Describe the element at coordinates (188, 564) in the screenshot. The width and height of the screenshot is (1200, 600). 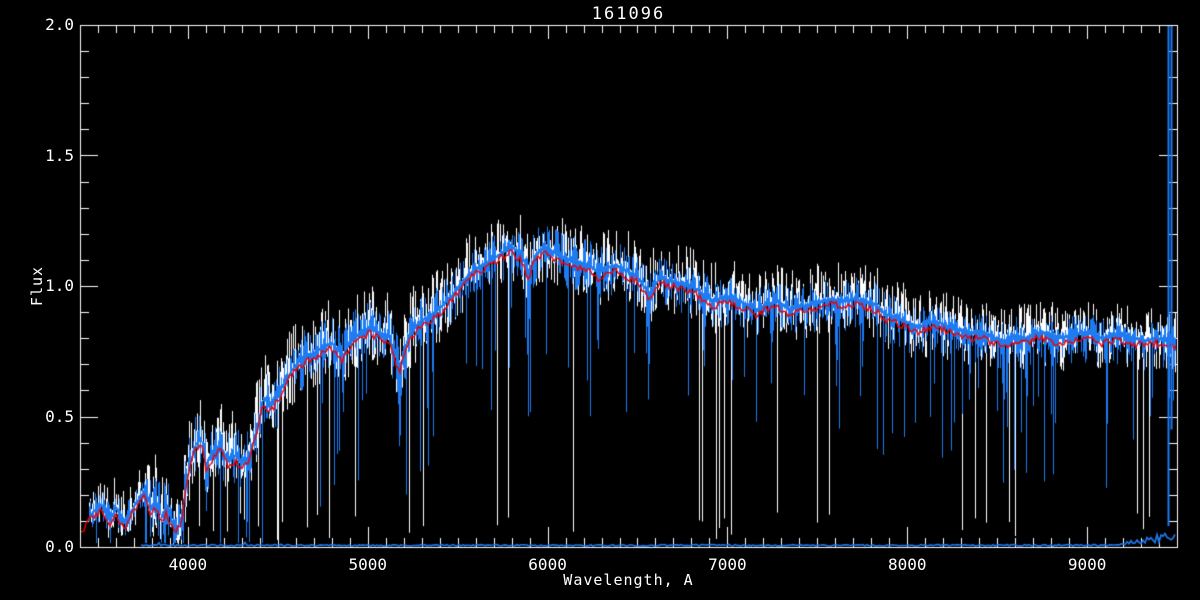
I see `x-tick-label: 4000` at that location.